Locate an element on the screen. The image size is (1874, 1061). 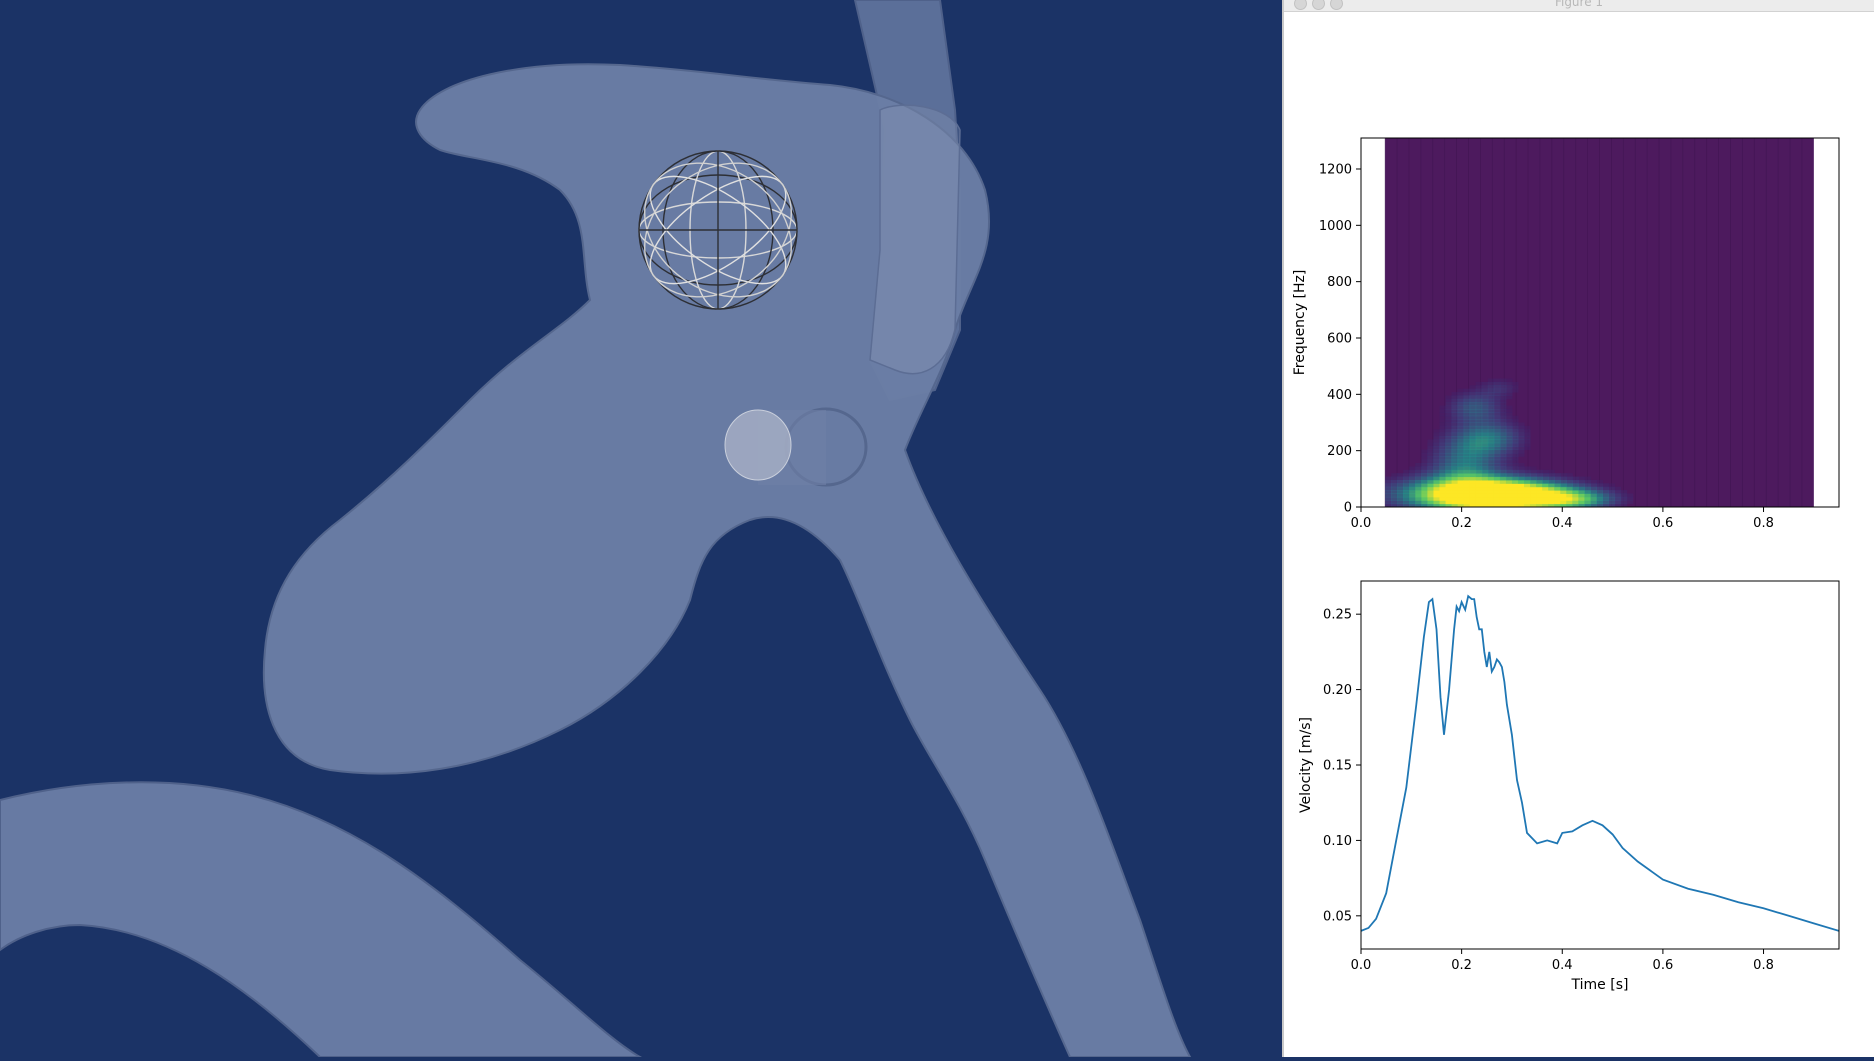
wireframe-sphere-probe is located at coordinates (718, 230).